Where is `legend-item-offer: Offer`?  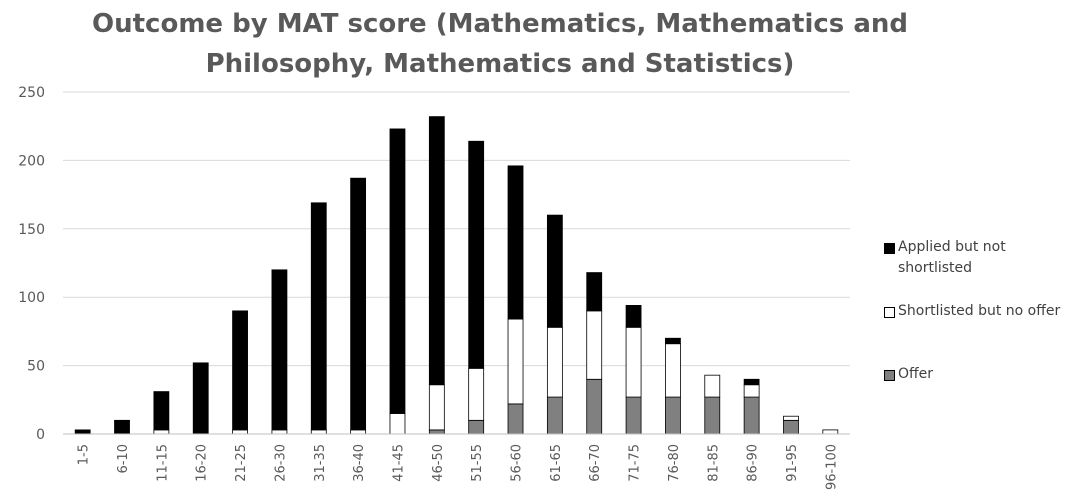
legend-item-offer: Offer is located at coordinates (909, 374).